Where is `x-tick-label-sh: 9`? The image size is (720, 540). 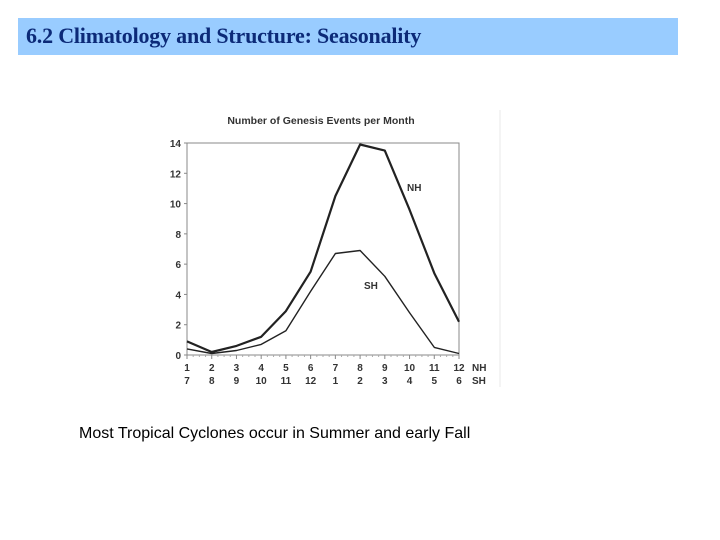 x-tick-label-sh: 9 is located at coordinates (237, 381).